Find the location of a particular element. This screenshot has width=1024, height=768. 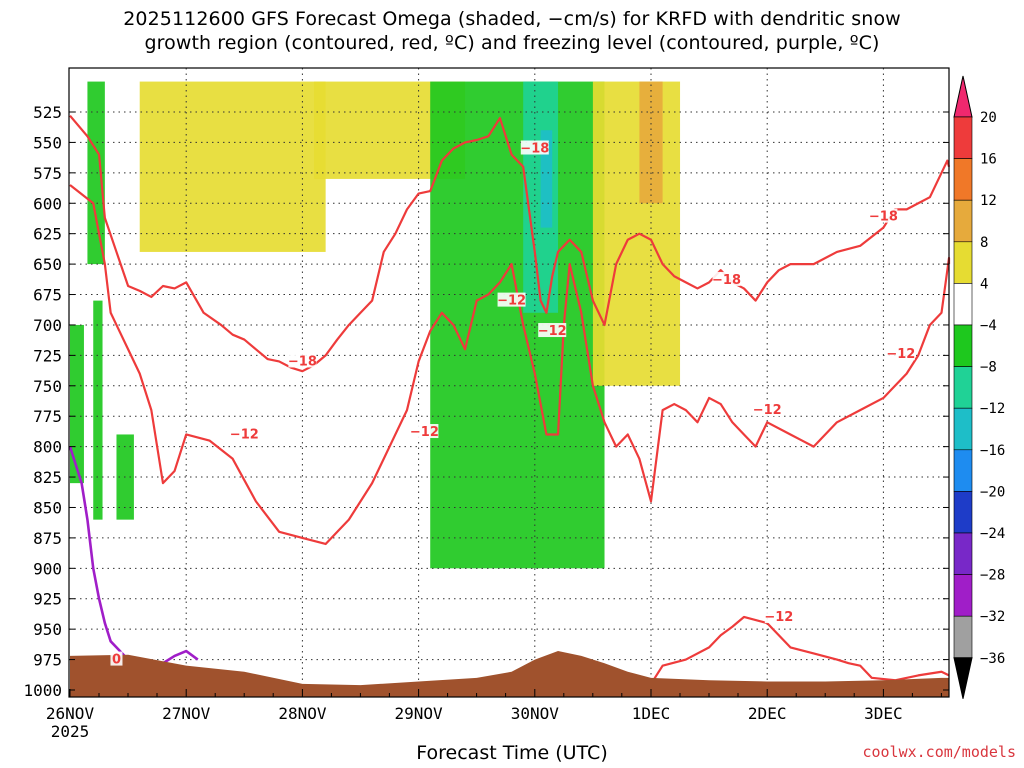

colorbar-label: −8 is located at coordinates (988, 368).